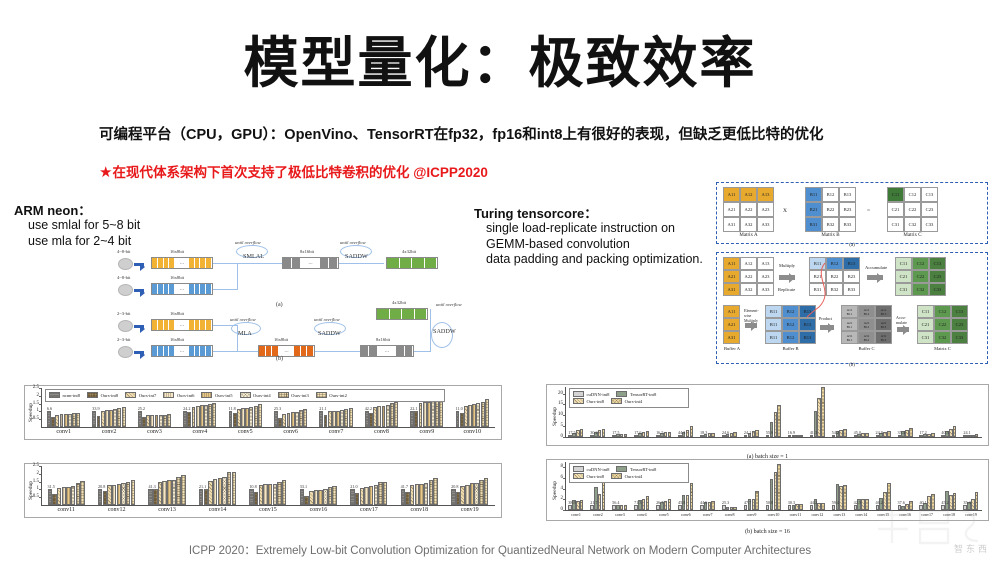 This screenshot has height=561, width=1000. I want to click on chart-value-label: 45.0, so click(857, 432).